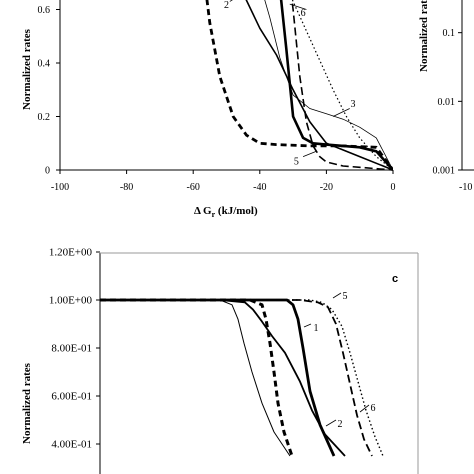 The width and height of the screenshot is (474, 474). What do you see at coordinates (259, 187) in the screenshot?
I see `tl-x-tick-label: -40` at bounding box center [259, 187].